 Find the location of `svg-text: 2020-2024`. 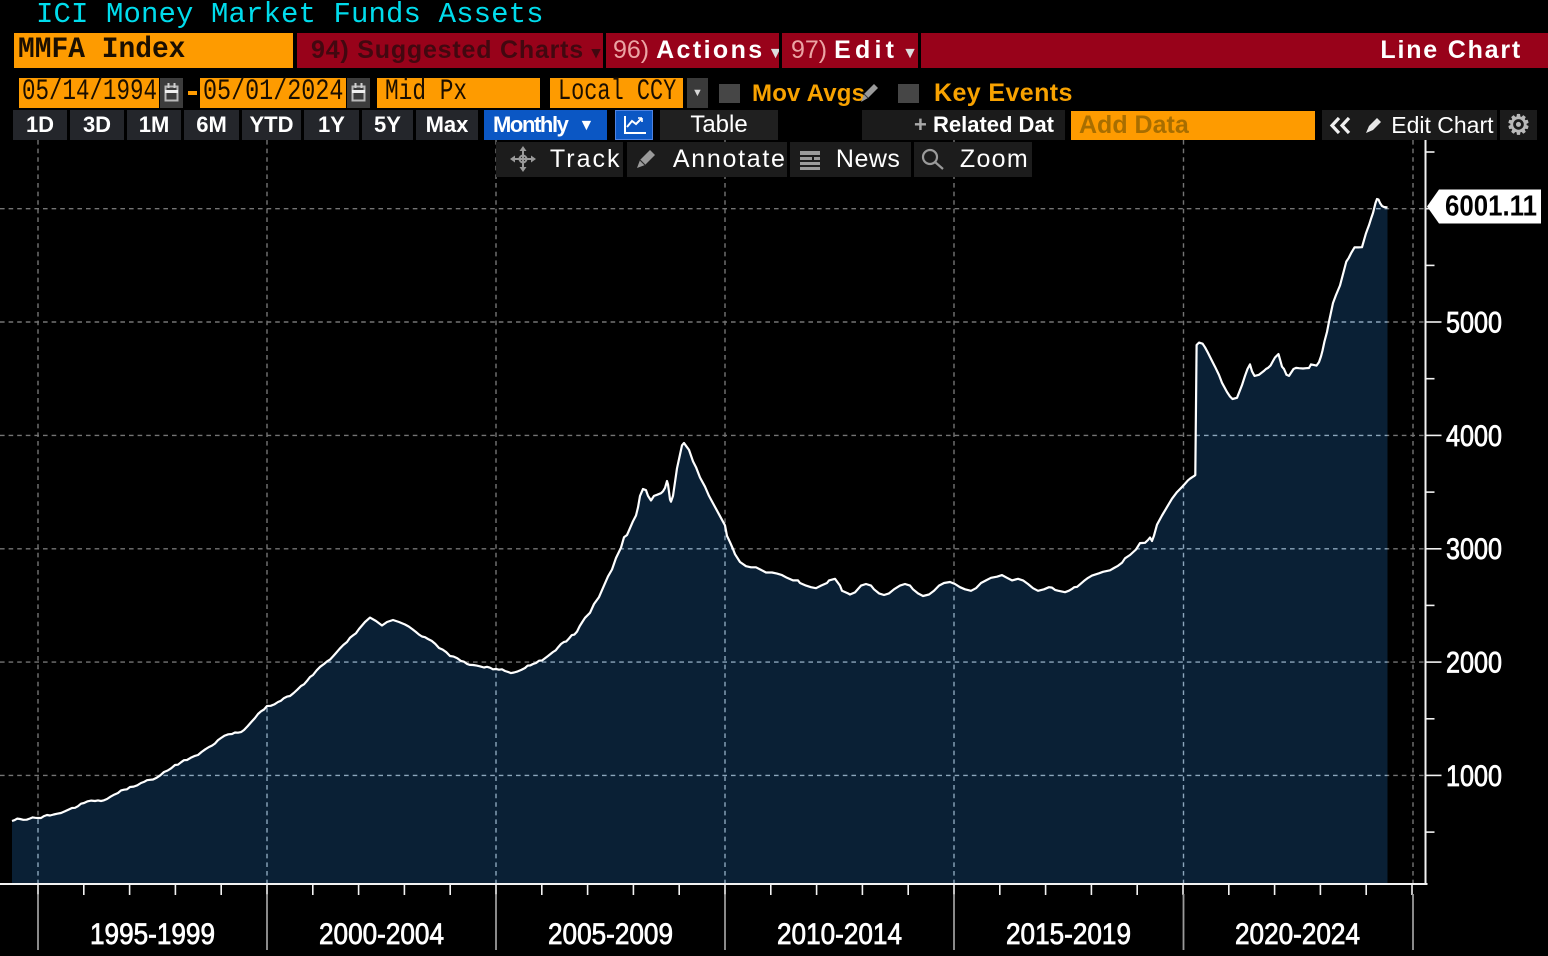

svg-text: 2020-2024 is located at coordinates (1297, 934).